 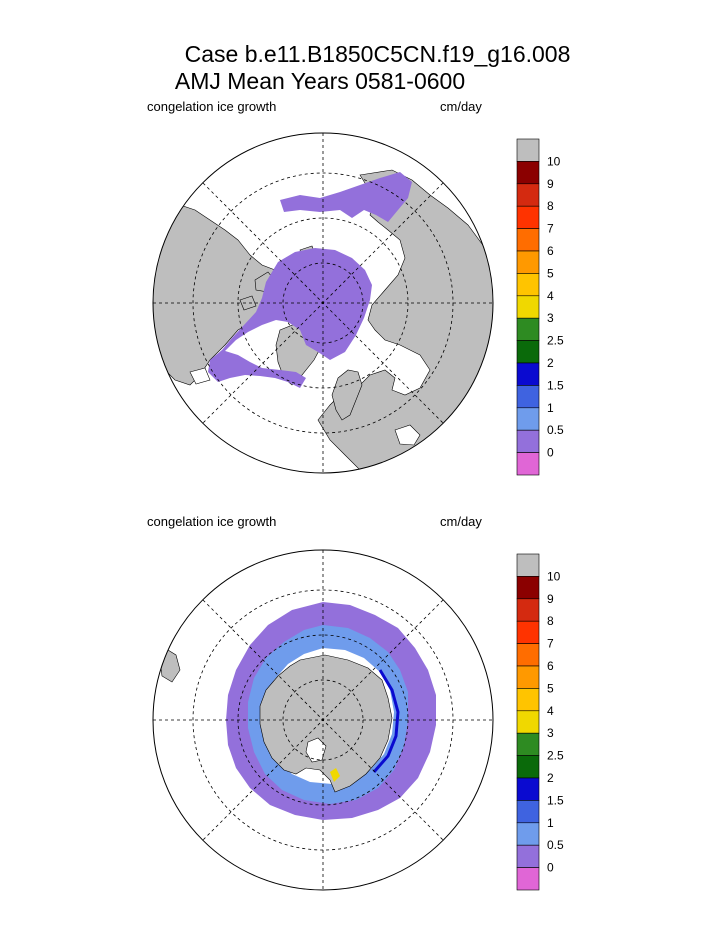 I want to click on north-colorbar-tick-label: 0.5, so click(x=555, y=430).